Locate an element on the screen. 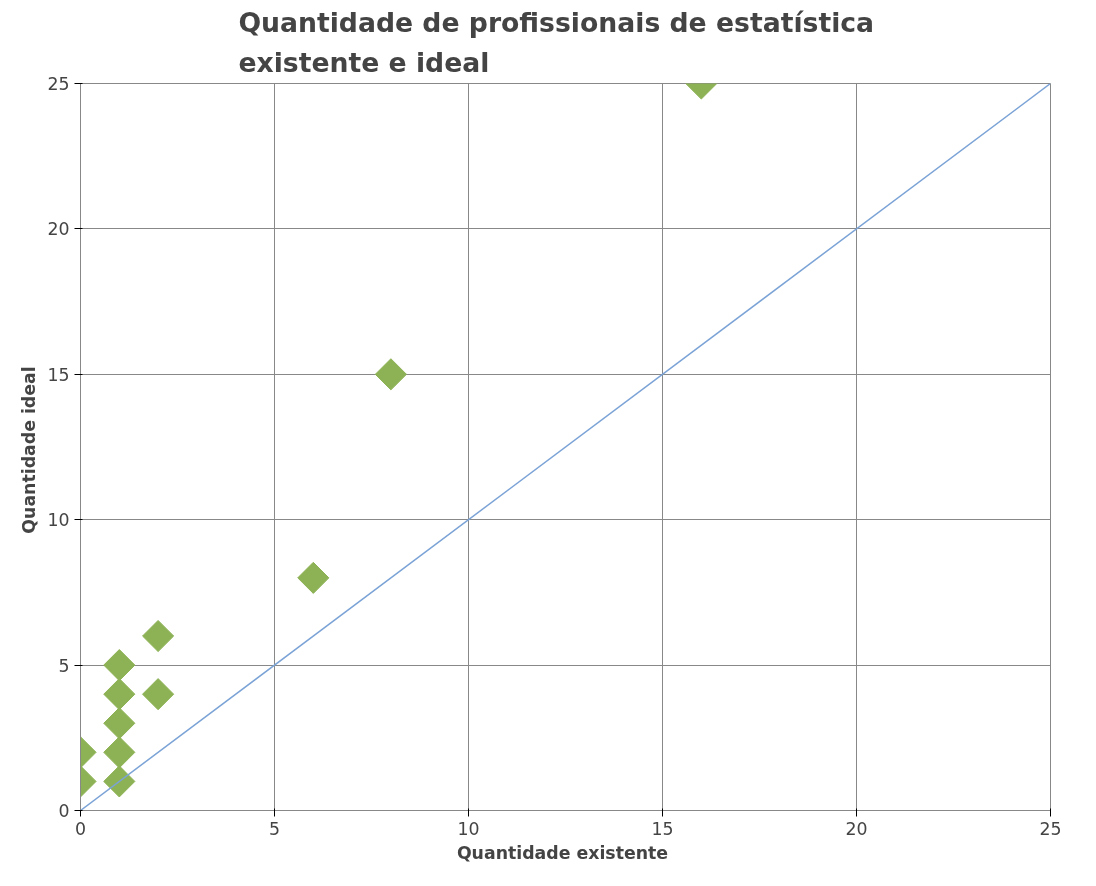 This screenshot has height=886, width=1096. x-tick-label: 0 is located at coordinates (80, 828).